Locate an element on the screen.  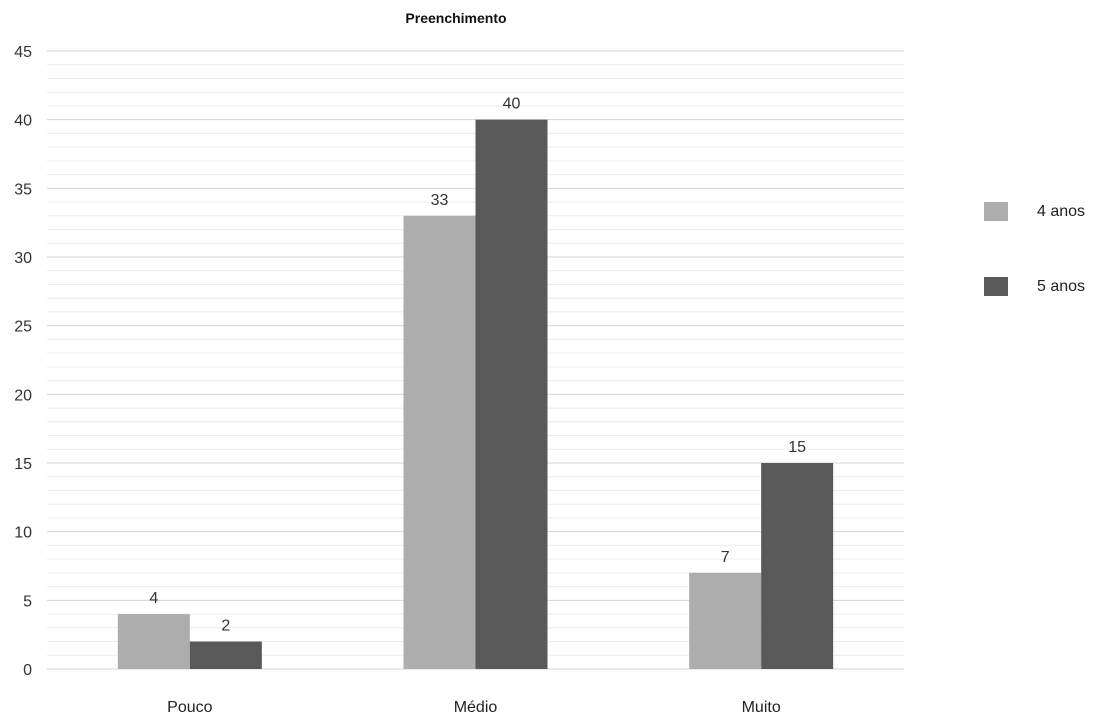
y-axis-ticks: 0 5 10 15 20 25 30 35 40 45 is located at coordinates (23, 361).